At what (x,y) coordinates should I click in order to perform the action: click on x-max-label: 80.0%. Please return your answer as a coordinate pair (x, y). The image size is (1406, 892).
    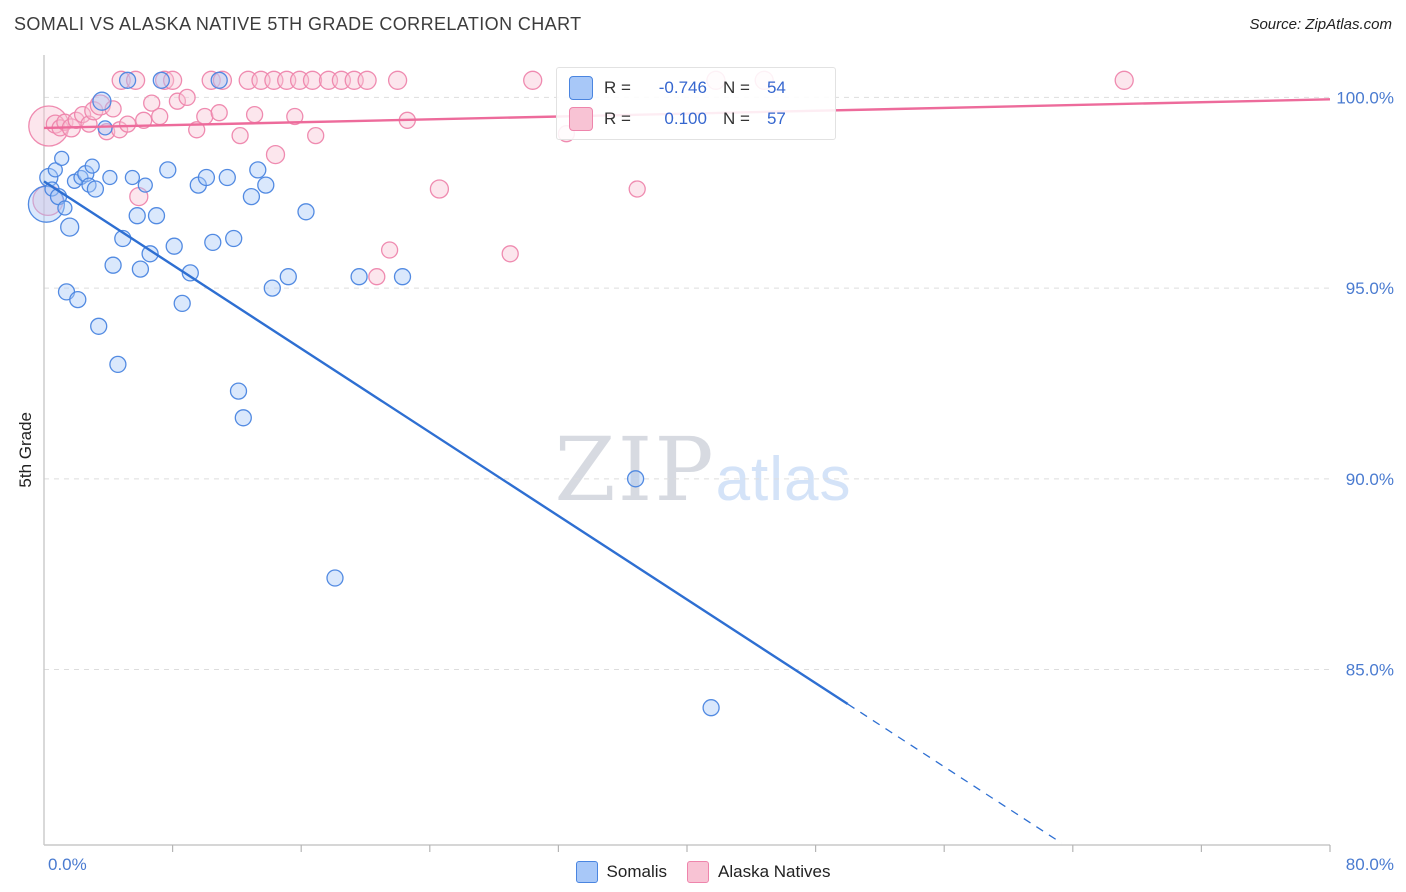
    Looking at the image, I should click on (1370, 864).